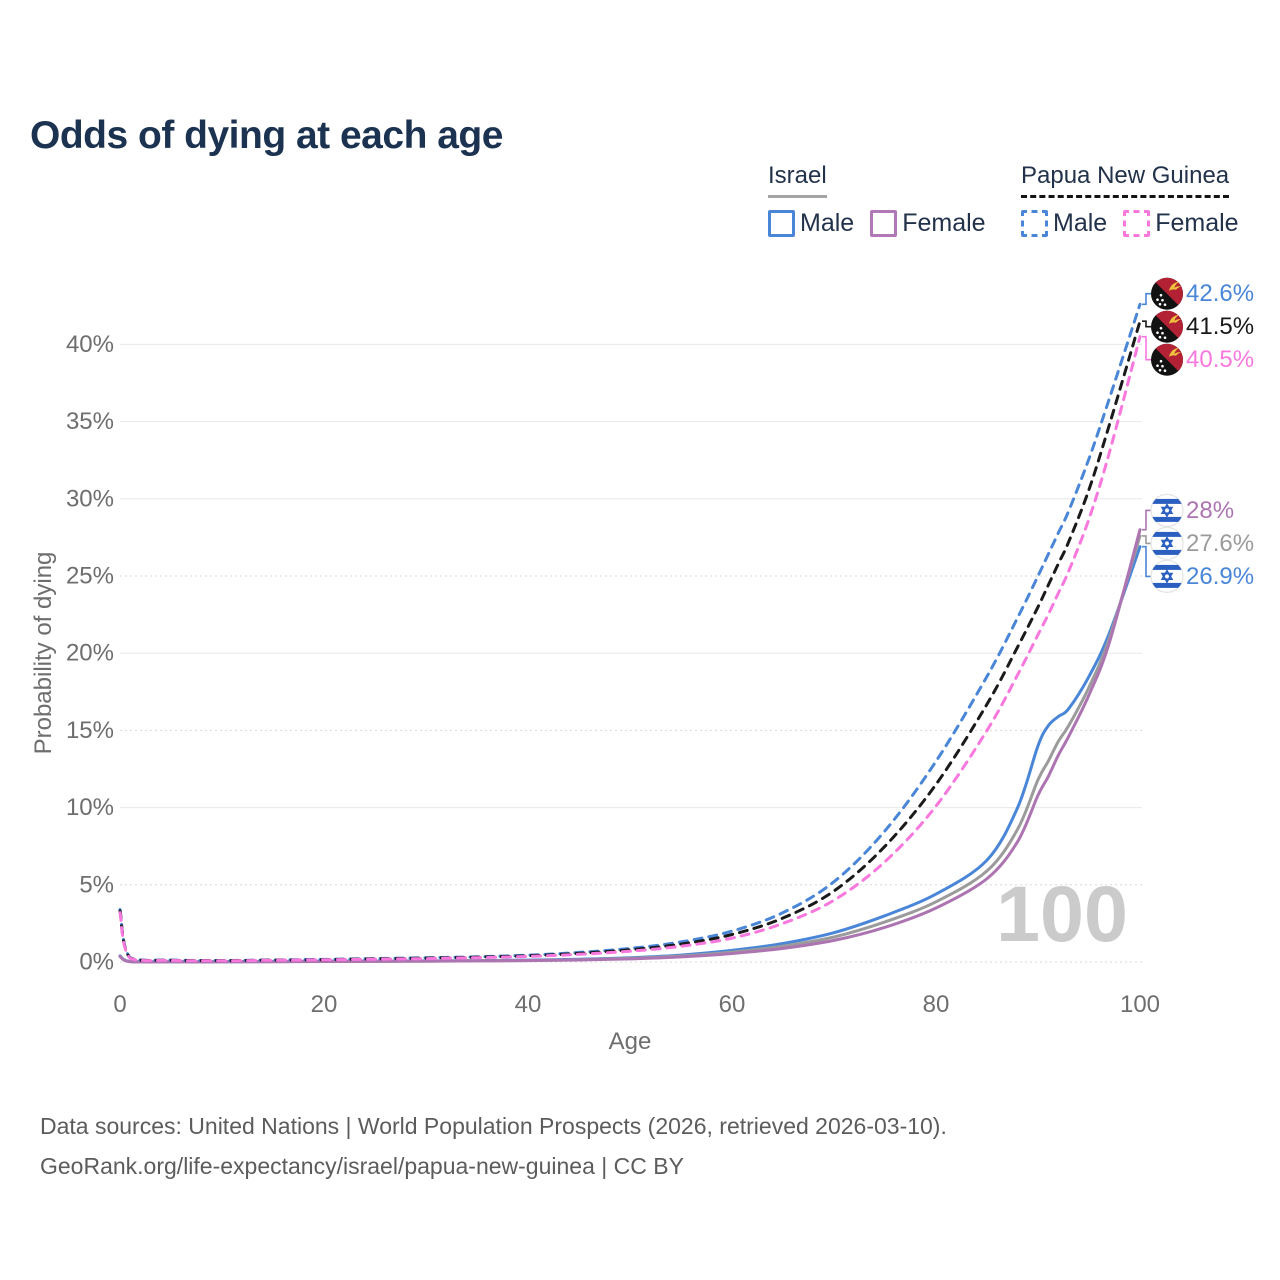 The width and height of the screenshot is (1280, 1280). What do you see at coordinates (1146, 299) in the screenshot?
I see `end-label-connector-png-male` at bounding box center [1146, 299].